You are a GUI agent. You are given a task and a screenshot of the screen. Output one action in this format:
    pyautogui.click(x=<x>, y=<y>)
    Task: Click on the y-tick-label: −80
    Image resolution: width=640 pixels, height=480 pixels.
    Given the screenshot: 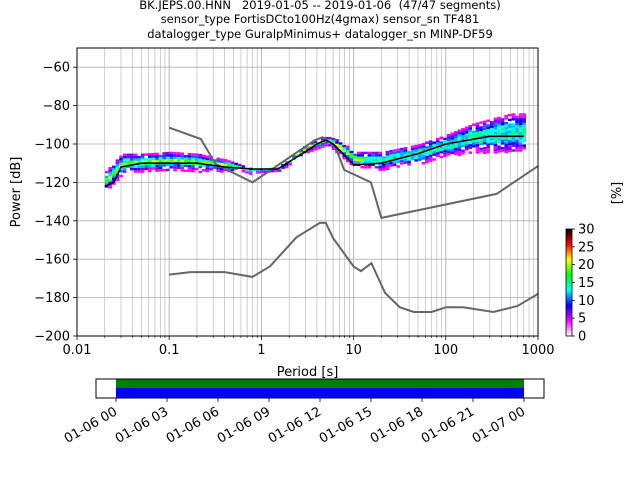 What is the action you would take?
    pyautogui.click(x=56, y=106)
    